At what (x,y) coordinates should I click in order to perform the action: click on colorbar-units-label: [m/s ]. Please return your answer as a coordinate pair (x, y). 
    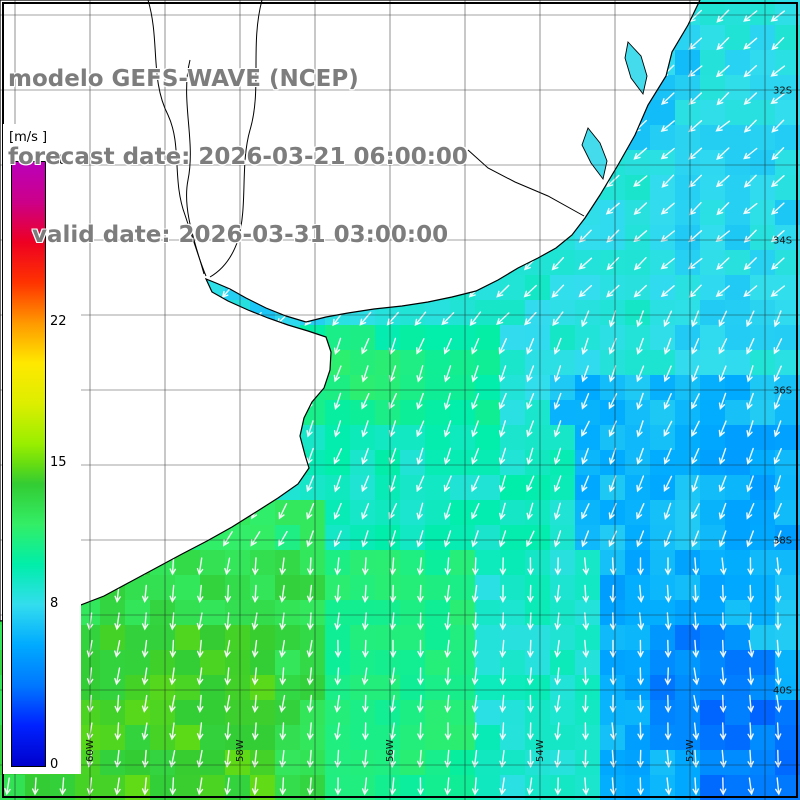
    Looking at the image, I should click on (28, 137).